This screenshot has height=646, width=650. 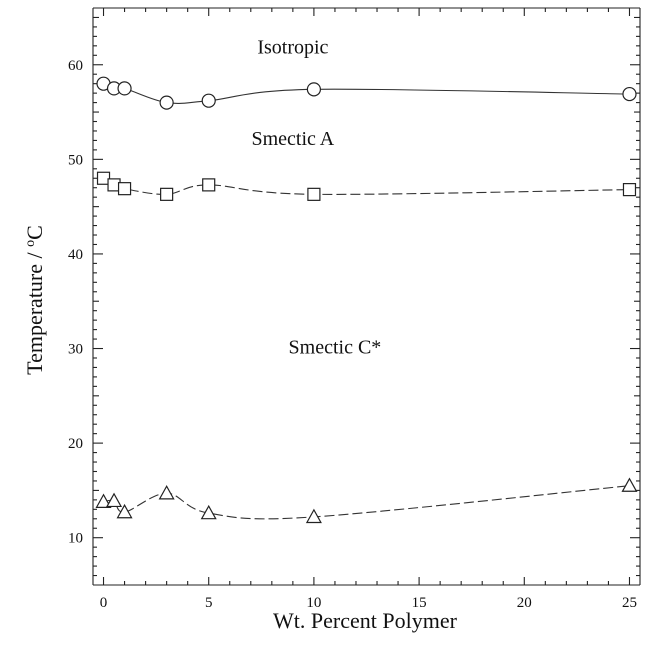 What do you see at coordinates (34, 300) in the screenshot?
I see `y-axis-title: Temperature / oC` at bounding box center [34, 300].